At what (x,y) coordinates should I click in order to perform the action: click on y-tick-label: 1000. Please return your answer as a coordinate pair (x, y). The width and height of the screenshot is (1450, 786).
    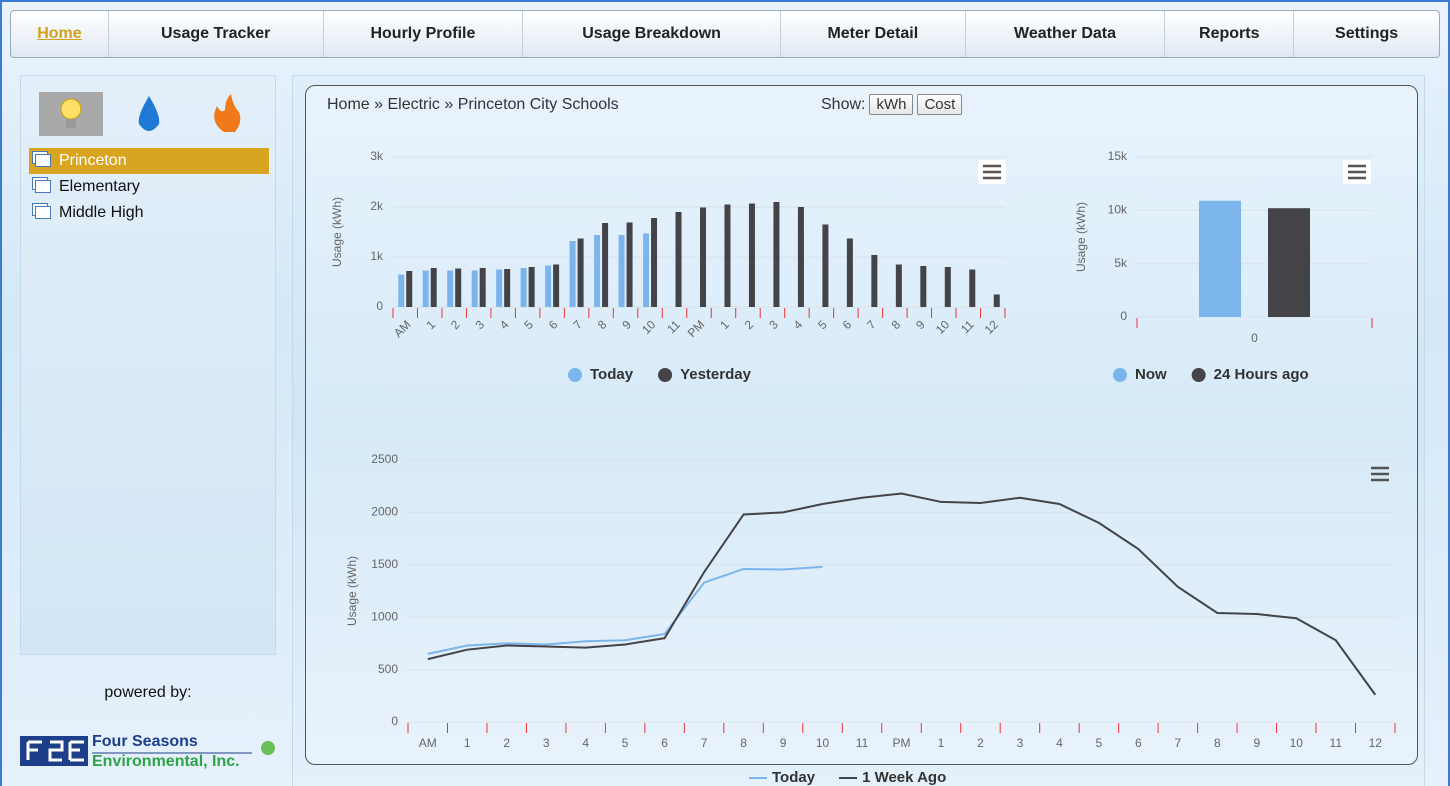
    Looking at the image, I should click on (384, 616).